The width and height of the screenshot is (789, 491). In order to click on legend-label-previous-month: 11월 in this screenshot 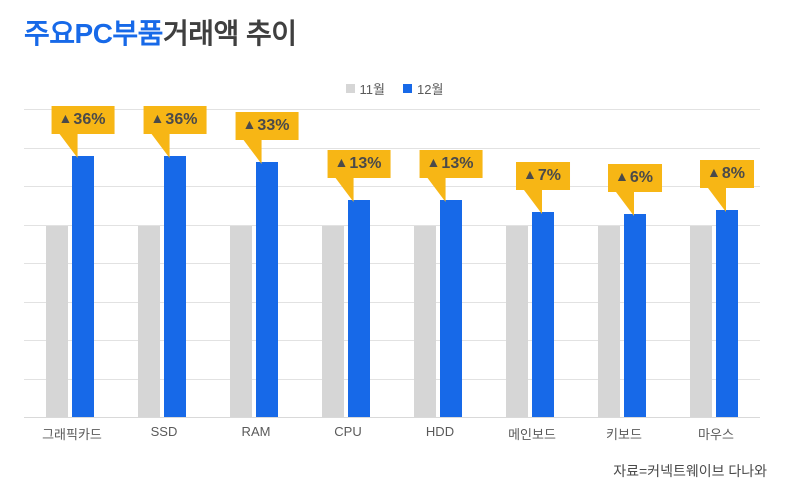, I will do `click(372, 89)`.